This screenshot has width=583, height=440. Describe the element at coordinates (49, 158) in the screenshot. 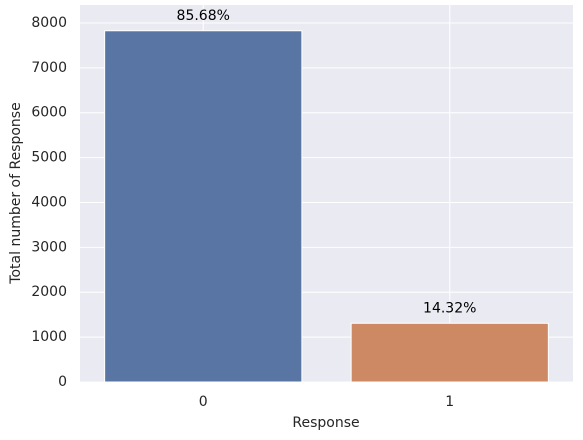

I see `y-tick-label: 5000` at that location.